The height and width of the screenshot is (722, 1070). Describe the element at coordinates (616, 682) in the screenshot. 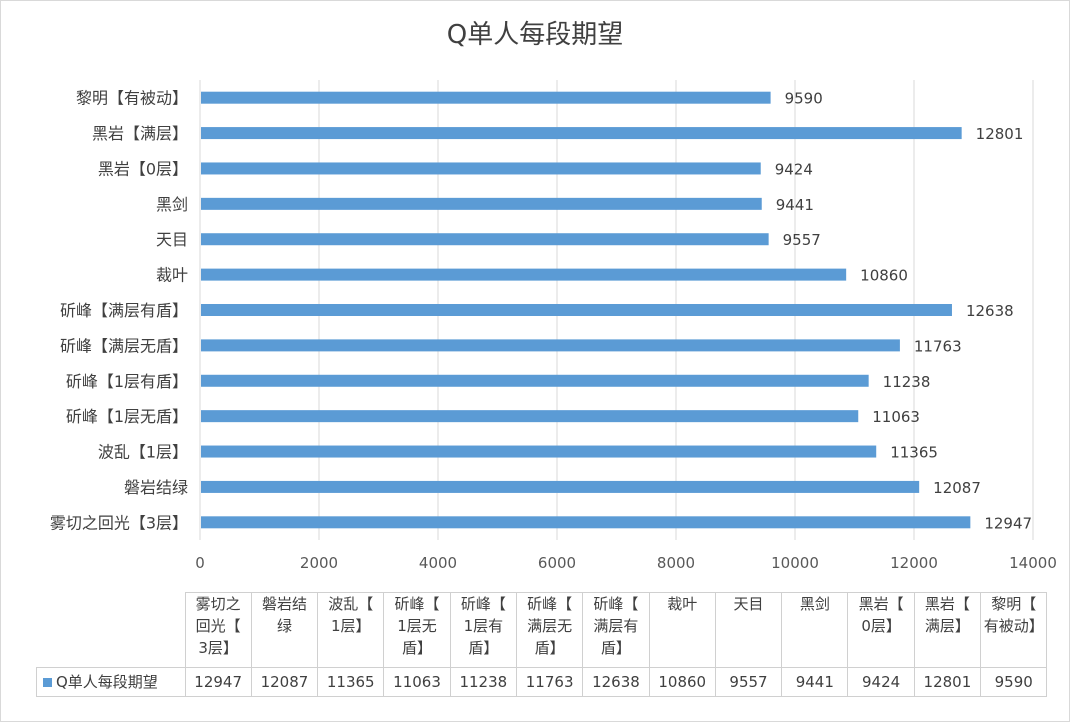

I see `data-table-value-cell: 12638` at that location.